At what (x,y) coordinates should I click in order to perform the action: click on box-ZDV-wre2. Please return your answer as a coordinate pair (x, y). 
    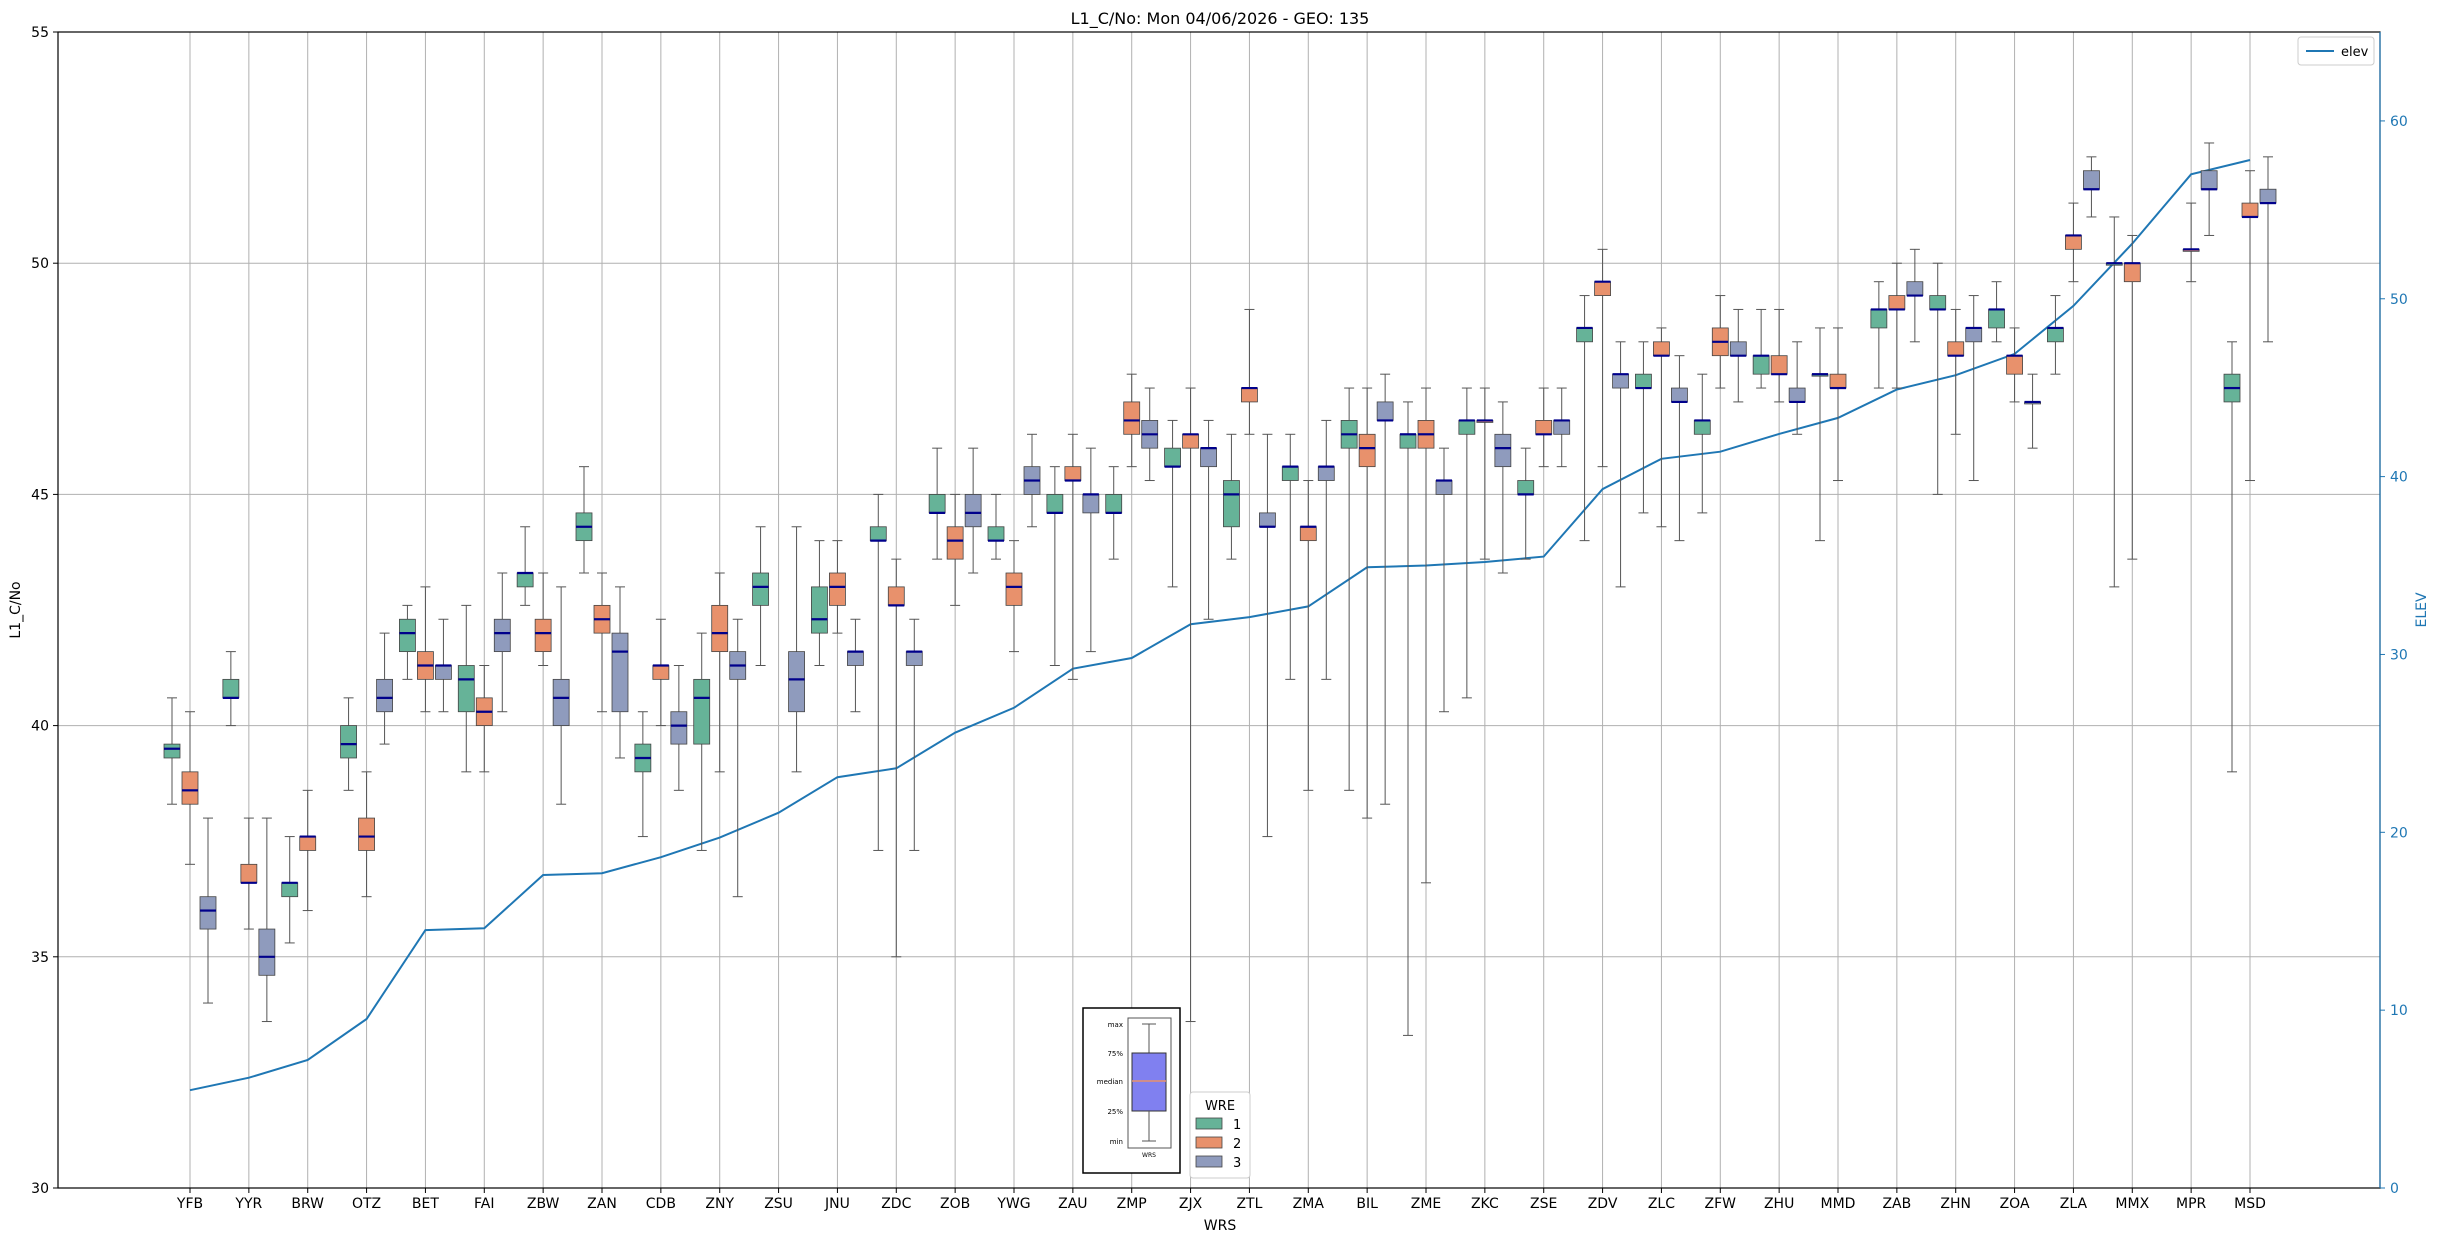
    Looking at the image, I should click on (1602, 358).